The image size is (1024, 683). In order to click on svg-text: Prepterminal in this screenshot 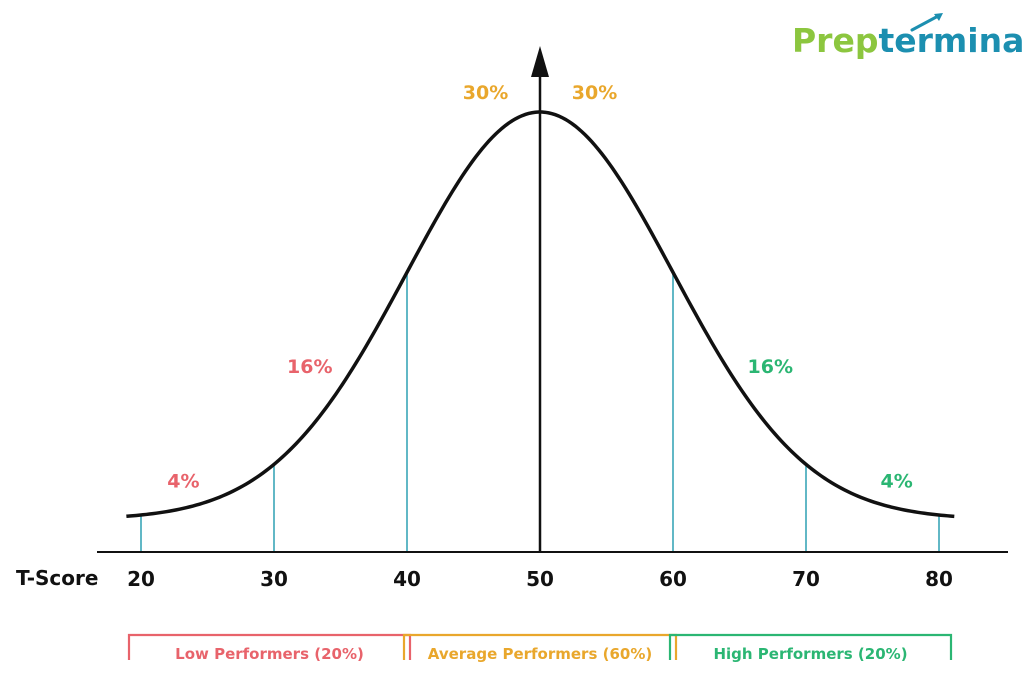, I will do `click(908, 40)`.